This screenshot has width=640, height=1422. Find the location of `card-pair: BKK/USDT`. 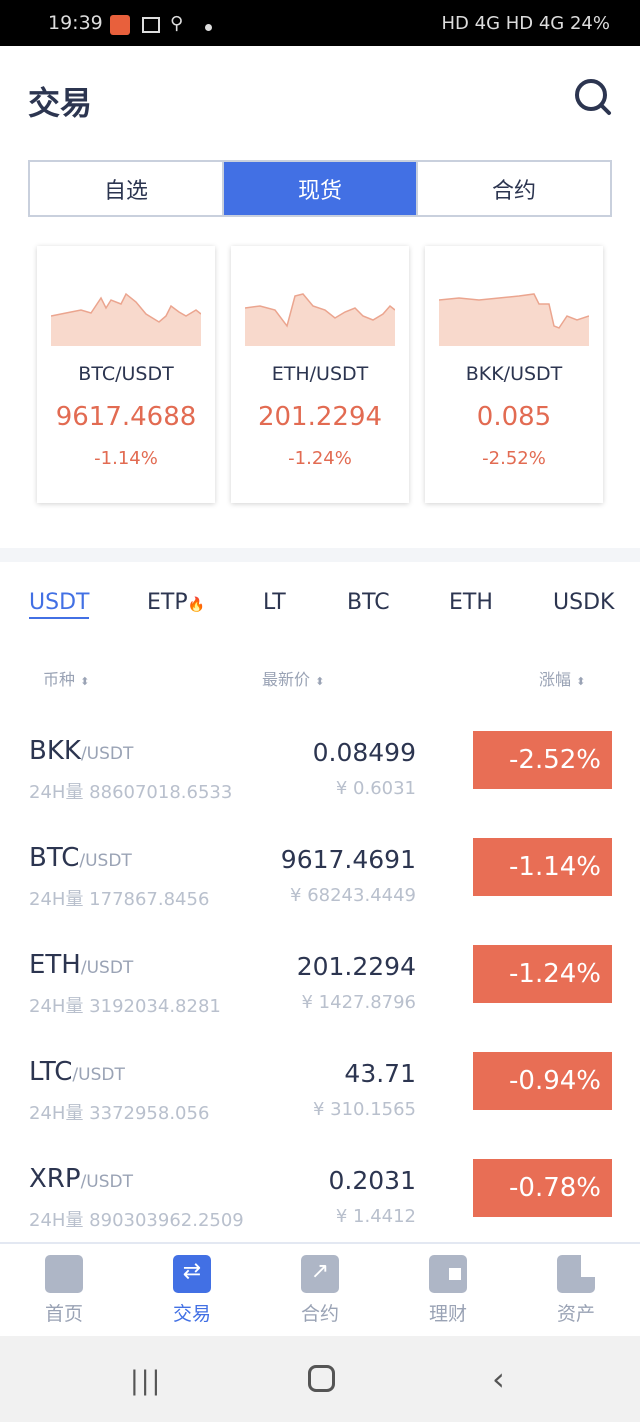

card-pair: BKK/USDT is located at coordinates (514, 374).